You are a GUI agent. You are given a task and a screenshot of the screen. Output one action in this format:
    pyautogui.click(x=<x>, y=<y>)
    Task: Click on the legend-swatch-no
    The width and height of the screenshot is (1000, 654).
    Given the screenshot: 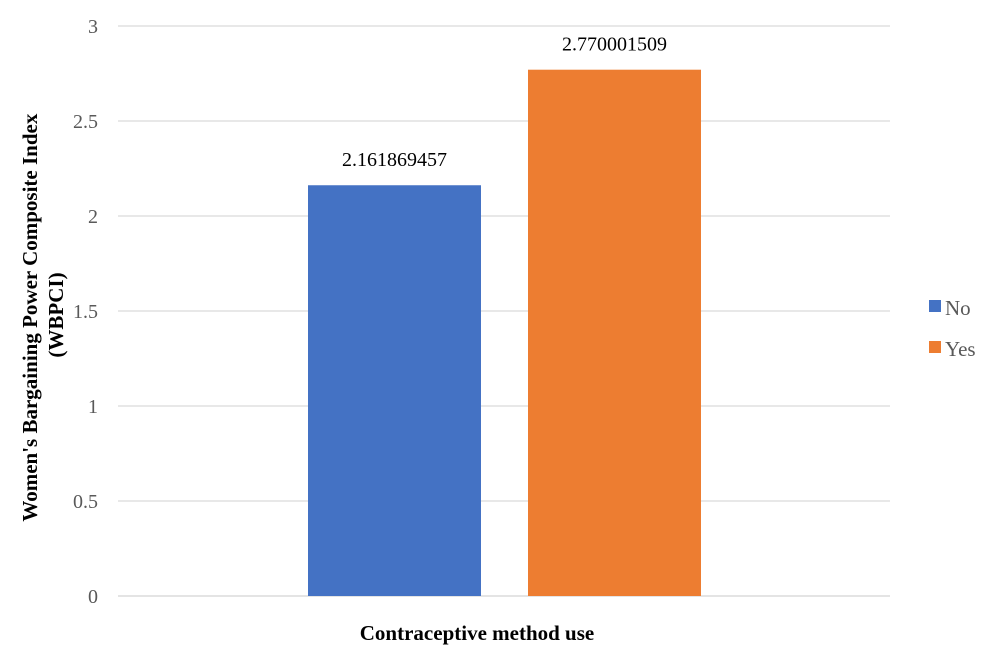 What is the action you would take?
    pyautogui.click(x=935, y=306)
    